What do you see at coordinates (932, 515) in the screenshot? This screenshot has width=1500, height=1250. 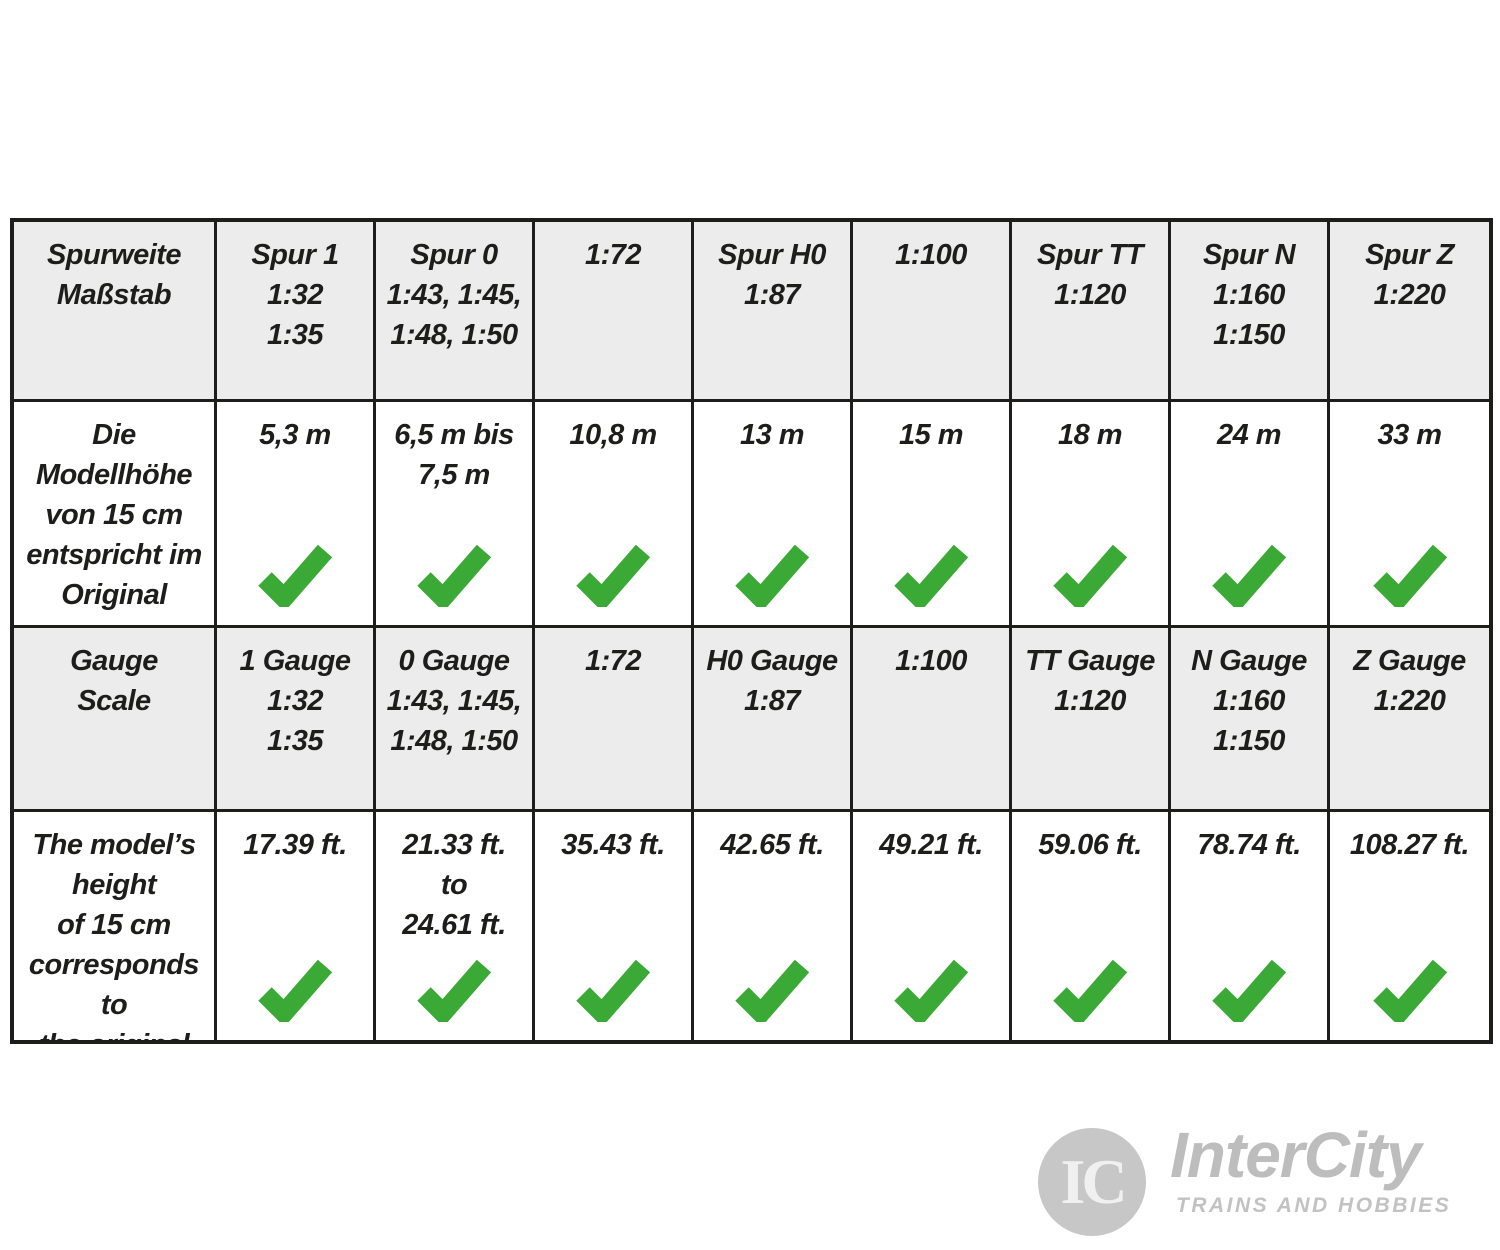 I see `metric-value-cell: 15 m` at bounding box center [932, 515].